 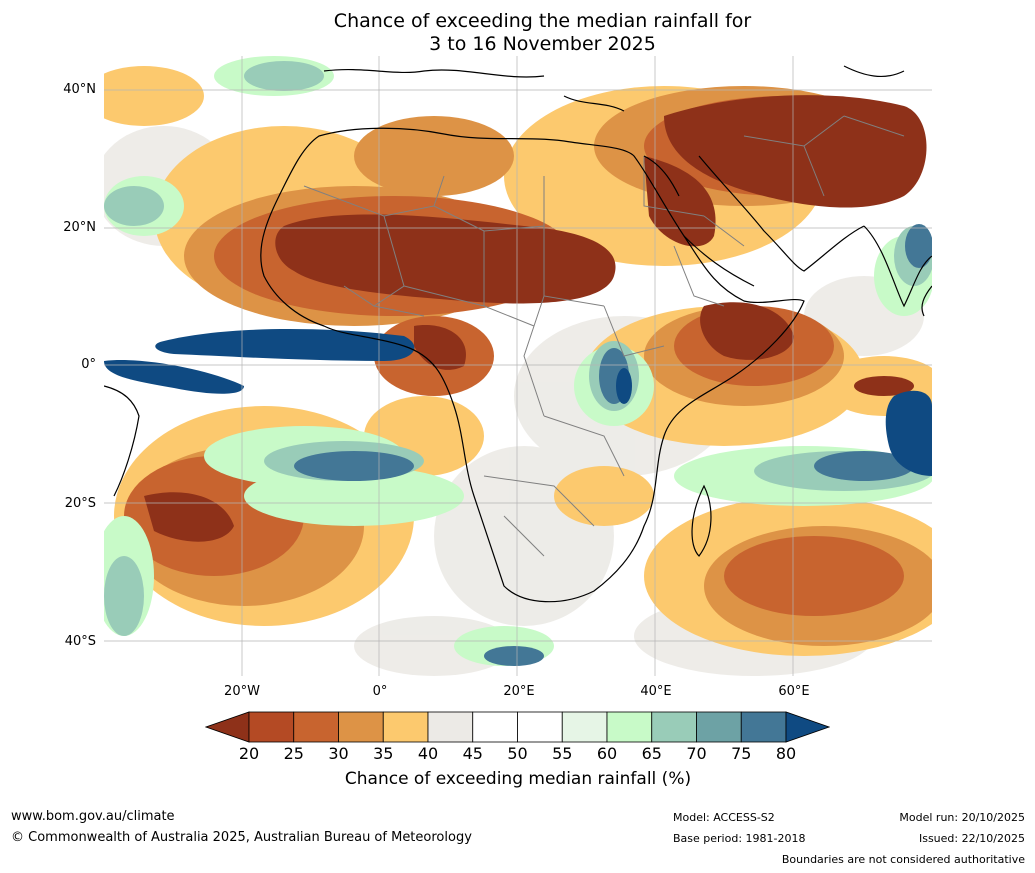 I want to click on lon-label-60e: 60°E, so click(x=794, y=691).